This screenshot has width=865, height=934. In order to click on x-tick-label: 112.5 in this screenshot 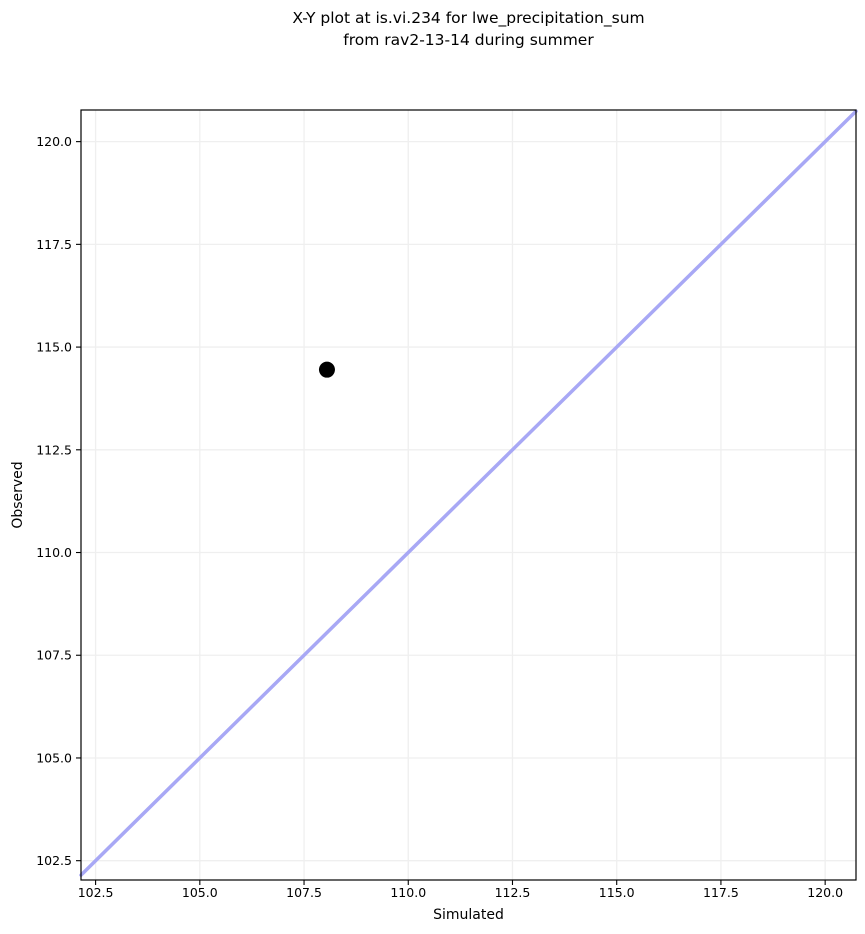, I will do `click(513, 892)`.